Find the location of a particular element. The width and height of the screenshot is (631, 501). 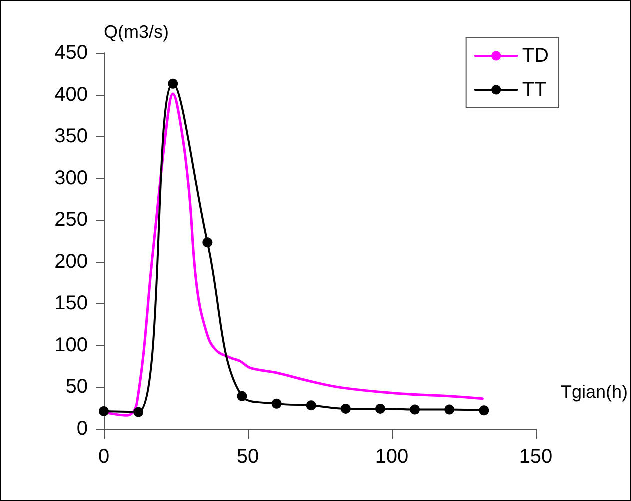

x-tick-label: 50 is located at coordinates (248, 457).